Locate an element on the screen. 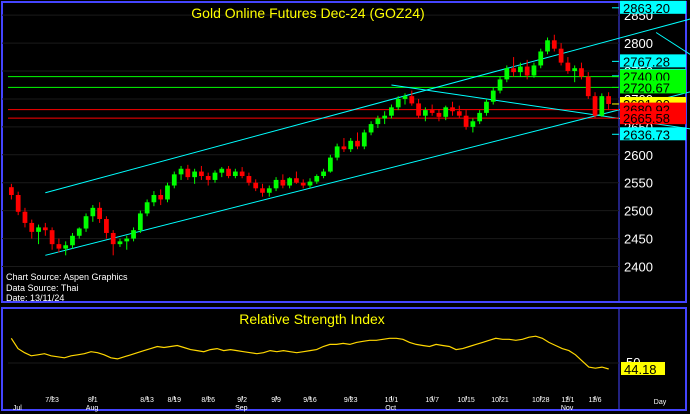  price-tick-label: 2550 is located at coordinates (638, 183).